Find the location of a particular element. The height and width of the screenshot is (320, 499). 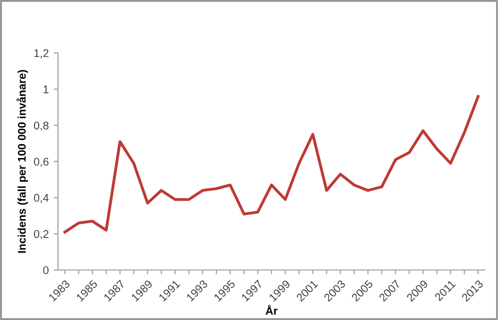

y-tick-label: 0,6 is located at coordinates (41, 162).